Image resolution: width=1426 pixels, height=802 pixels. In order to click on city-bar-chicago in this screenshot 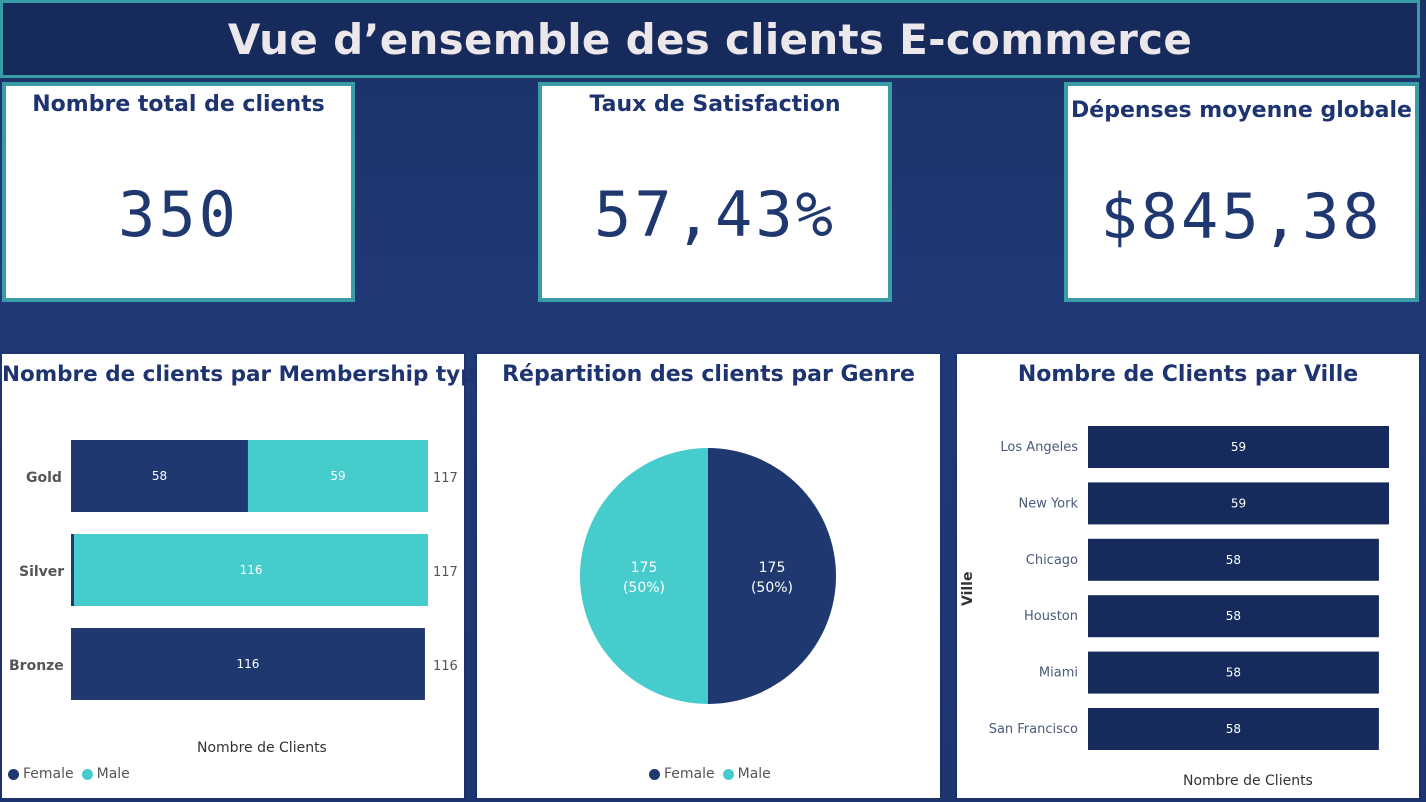, I will do `click(1233, 559)`.